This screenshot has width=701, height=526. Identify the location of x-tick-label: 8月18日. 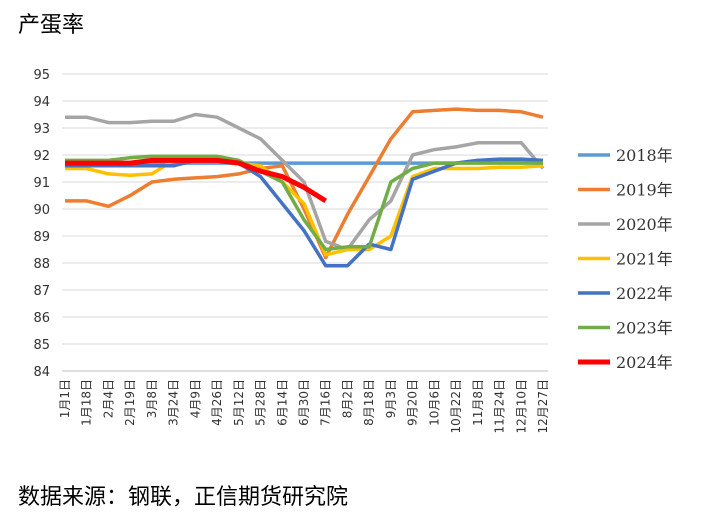
(369, 402).